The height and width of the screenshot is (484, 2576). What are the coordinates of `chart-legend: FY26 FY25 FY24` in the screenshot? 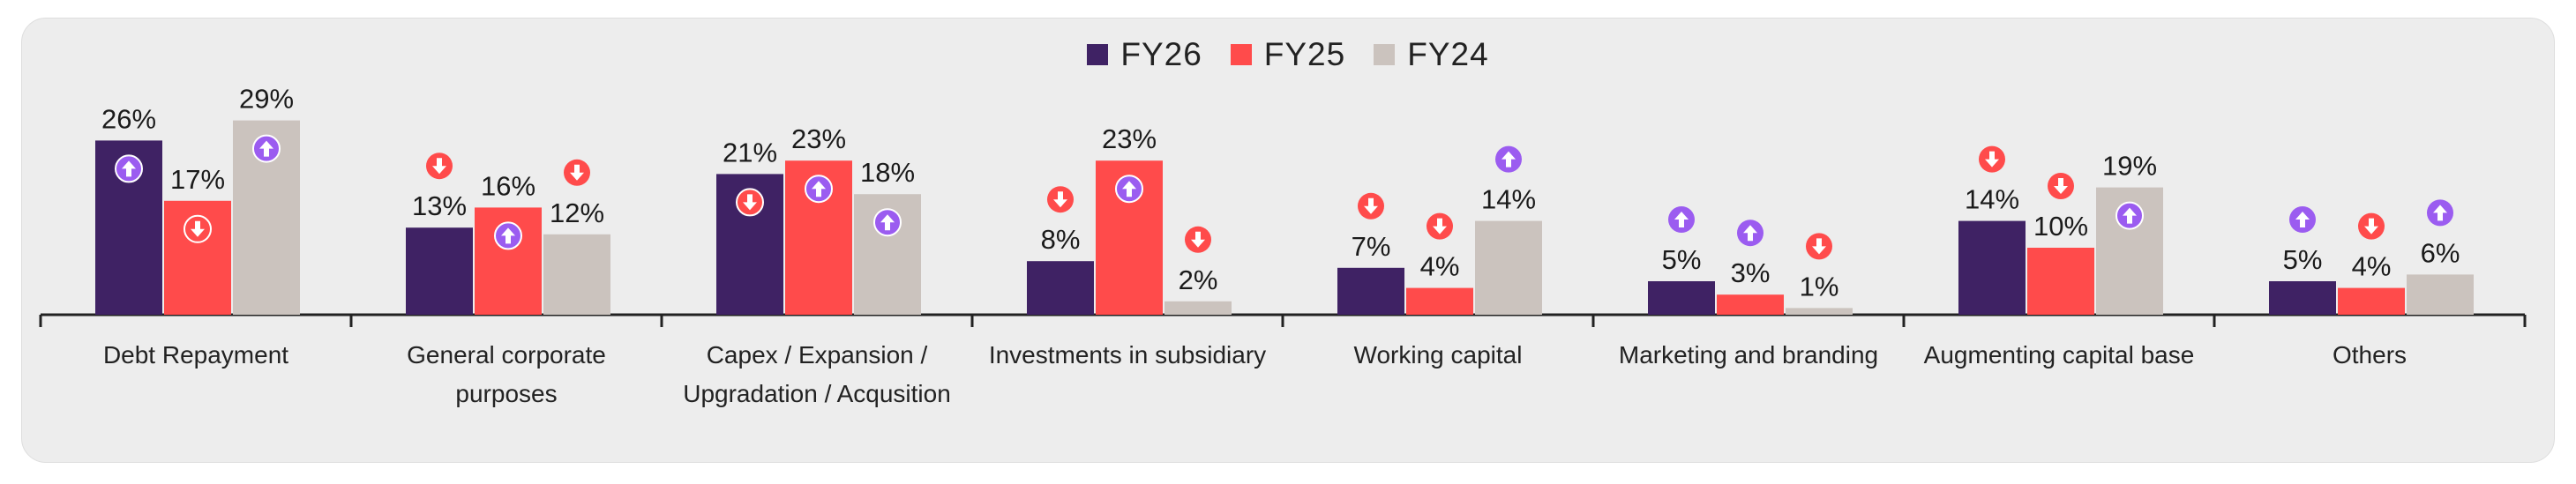 It's located at (1288, 54).